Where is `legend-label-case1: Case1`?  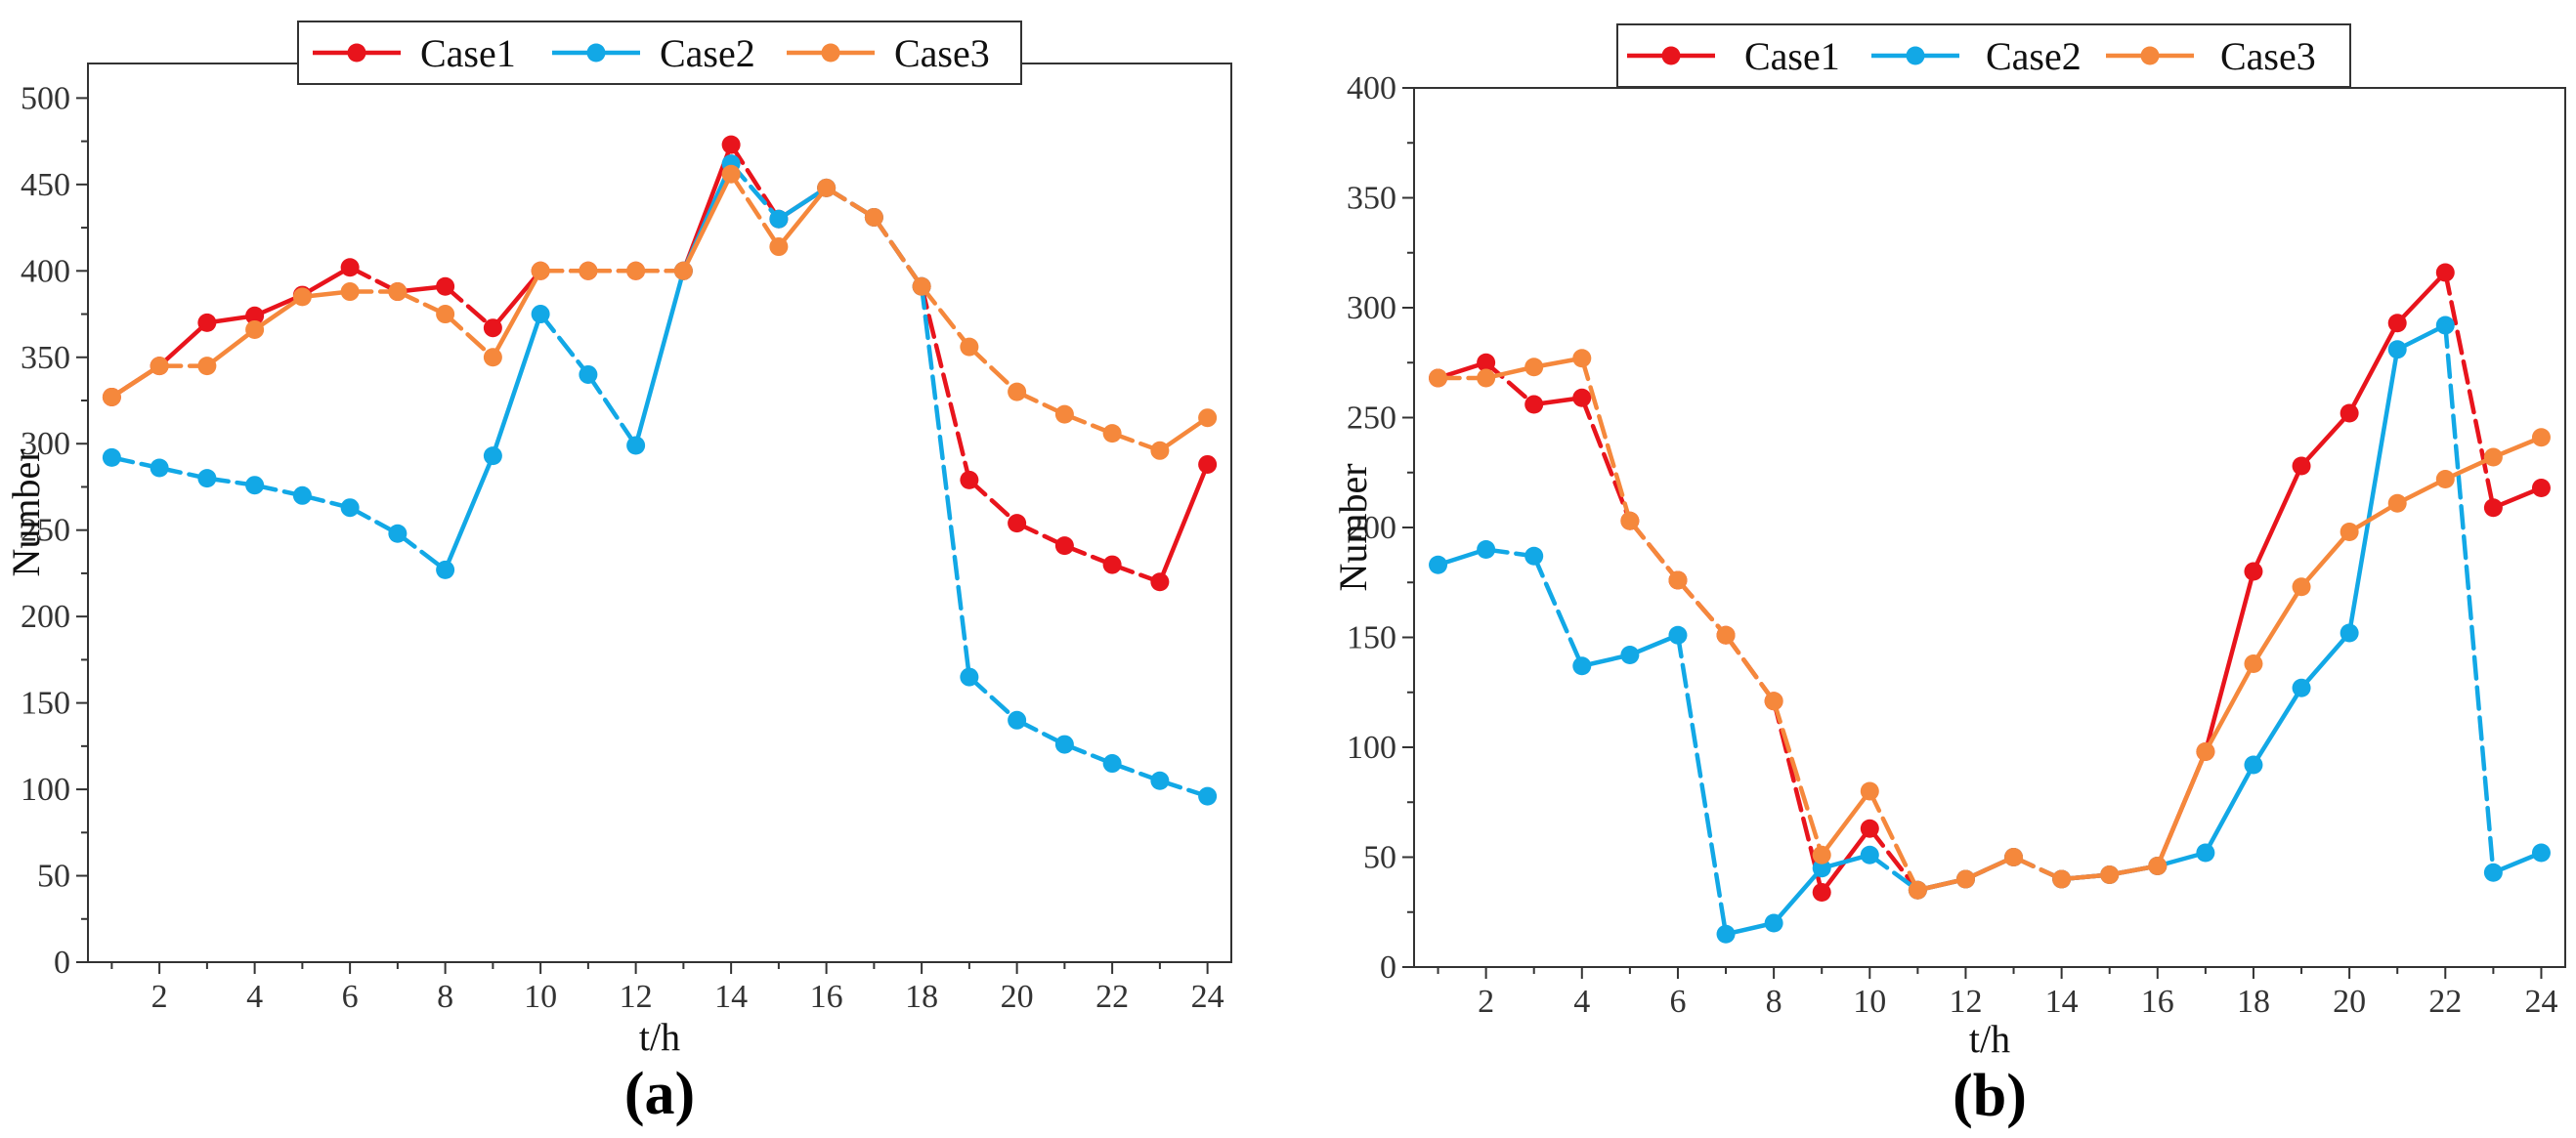
legend-label-case1: Case1 is located at coordinates (468, 53).